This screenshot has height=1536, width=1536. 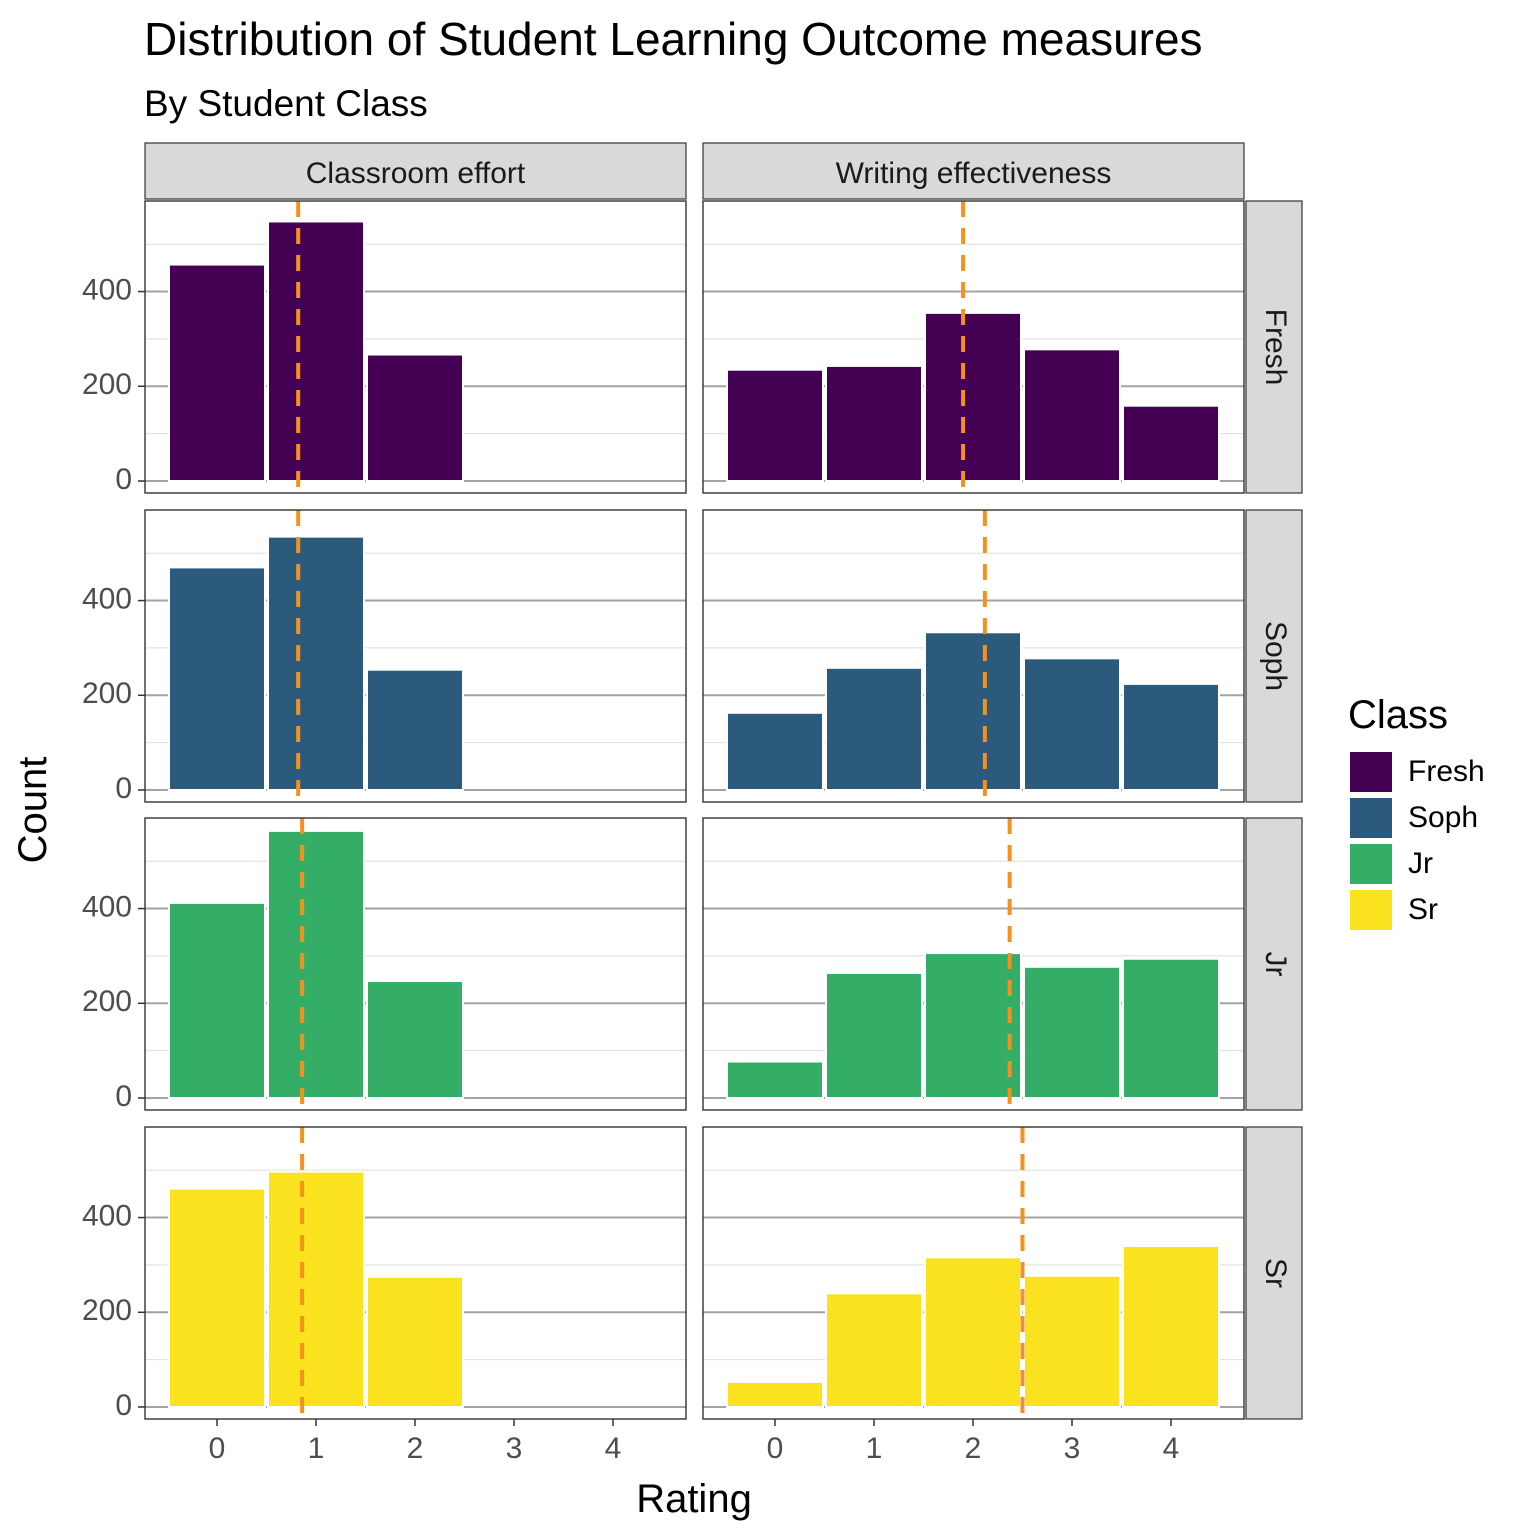 I want to click on y-axis-title: Count, so click(x=33, y=810).